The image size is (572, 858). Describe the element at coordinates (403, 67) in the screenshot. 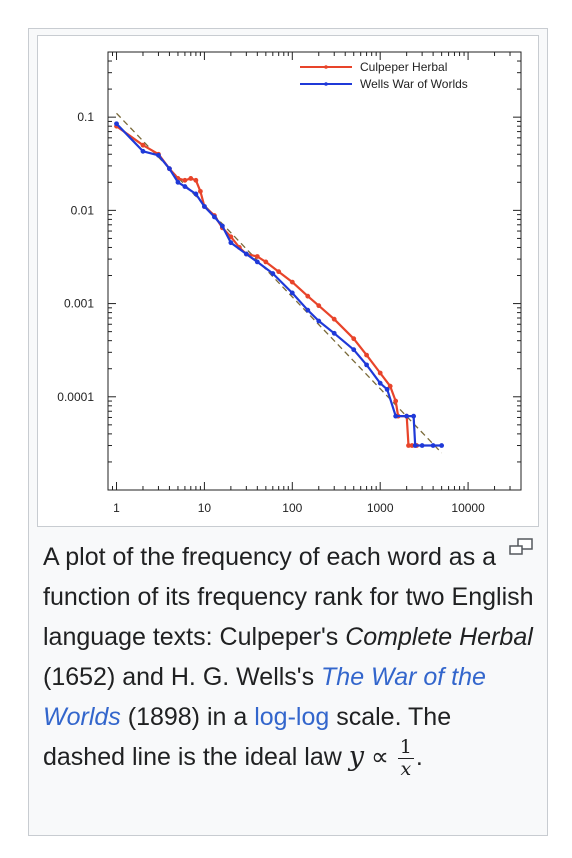

I see `legend-label-culpeper: Culpeper Herbal` at that location.